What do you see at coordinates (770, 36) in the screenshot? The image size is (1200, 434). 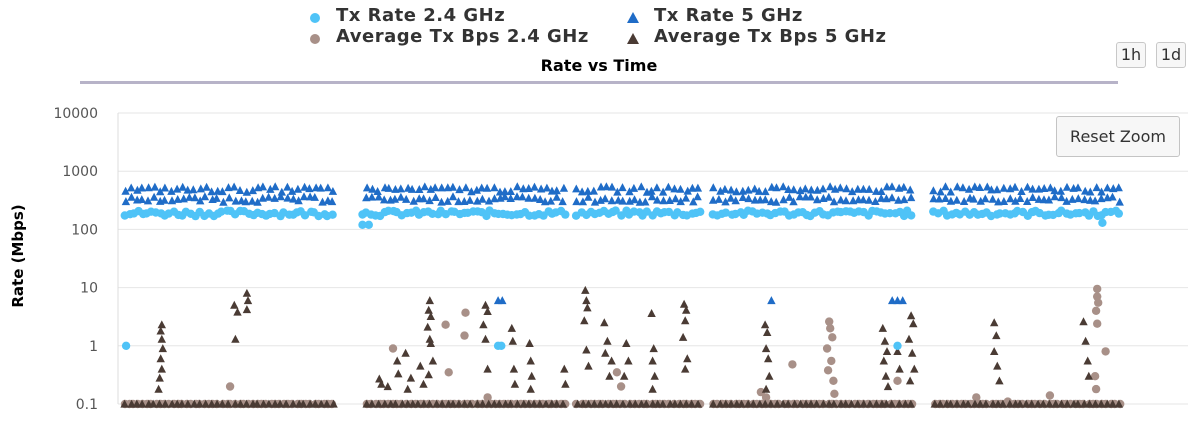 I see `legend-label-avg-bps-5: Average Tx Bps 5 GHz` at bounding box center [770, 36].